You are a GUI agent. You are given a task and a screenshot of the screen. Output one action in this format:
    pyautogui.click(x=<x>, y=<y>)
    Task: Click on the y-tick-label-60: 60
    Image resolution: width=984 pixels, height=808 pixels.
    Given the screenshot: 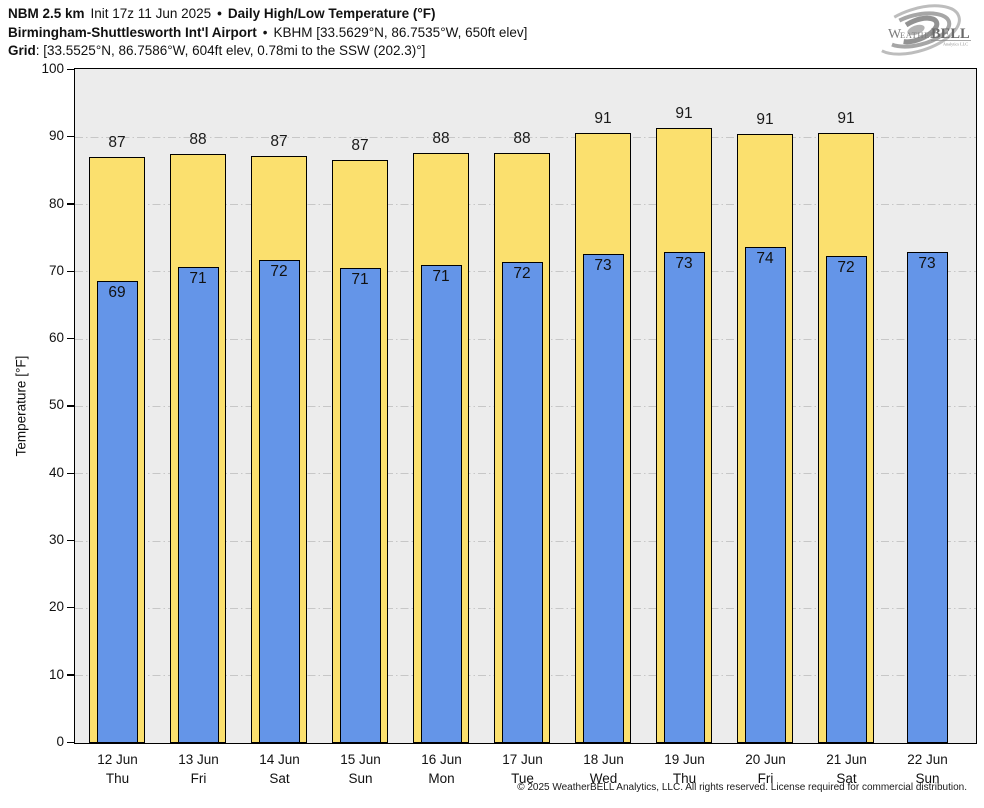 What is the action you would take?
    pyautogui.click(x=56, y=338)
    